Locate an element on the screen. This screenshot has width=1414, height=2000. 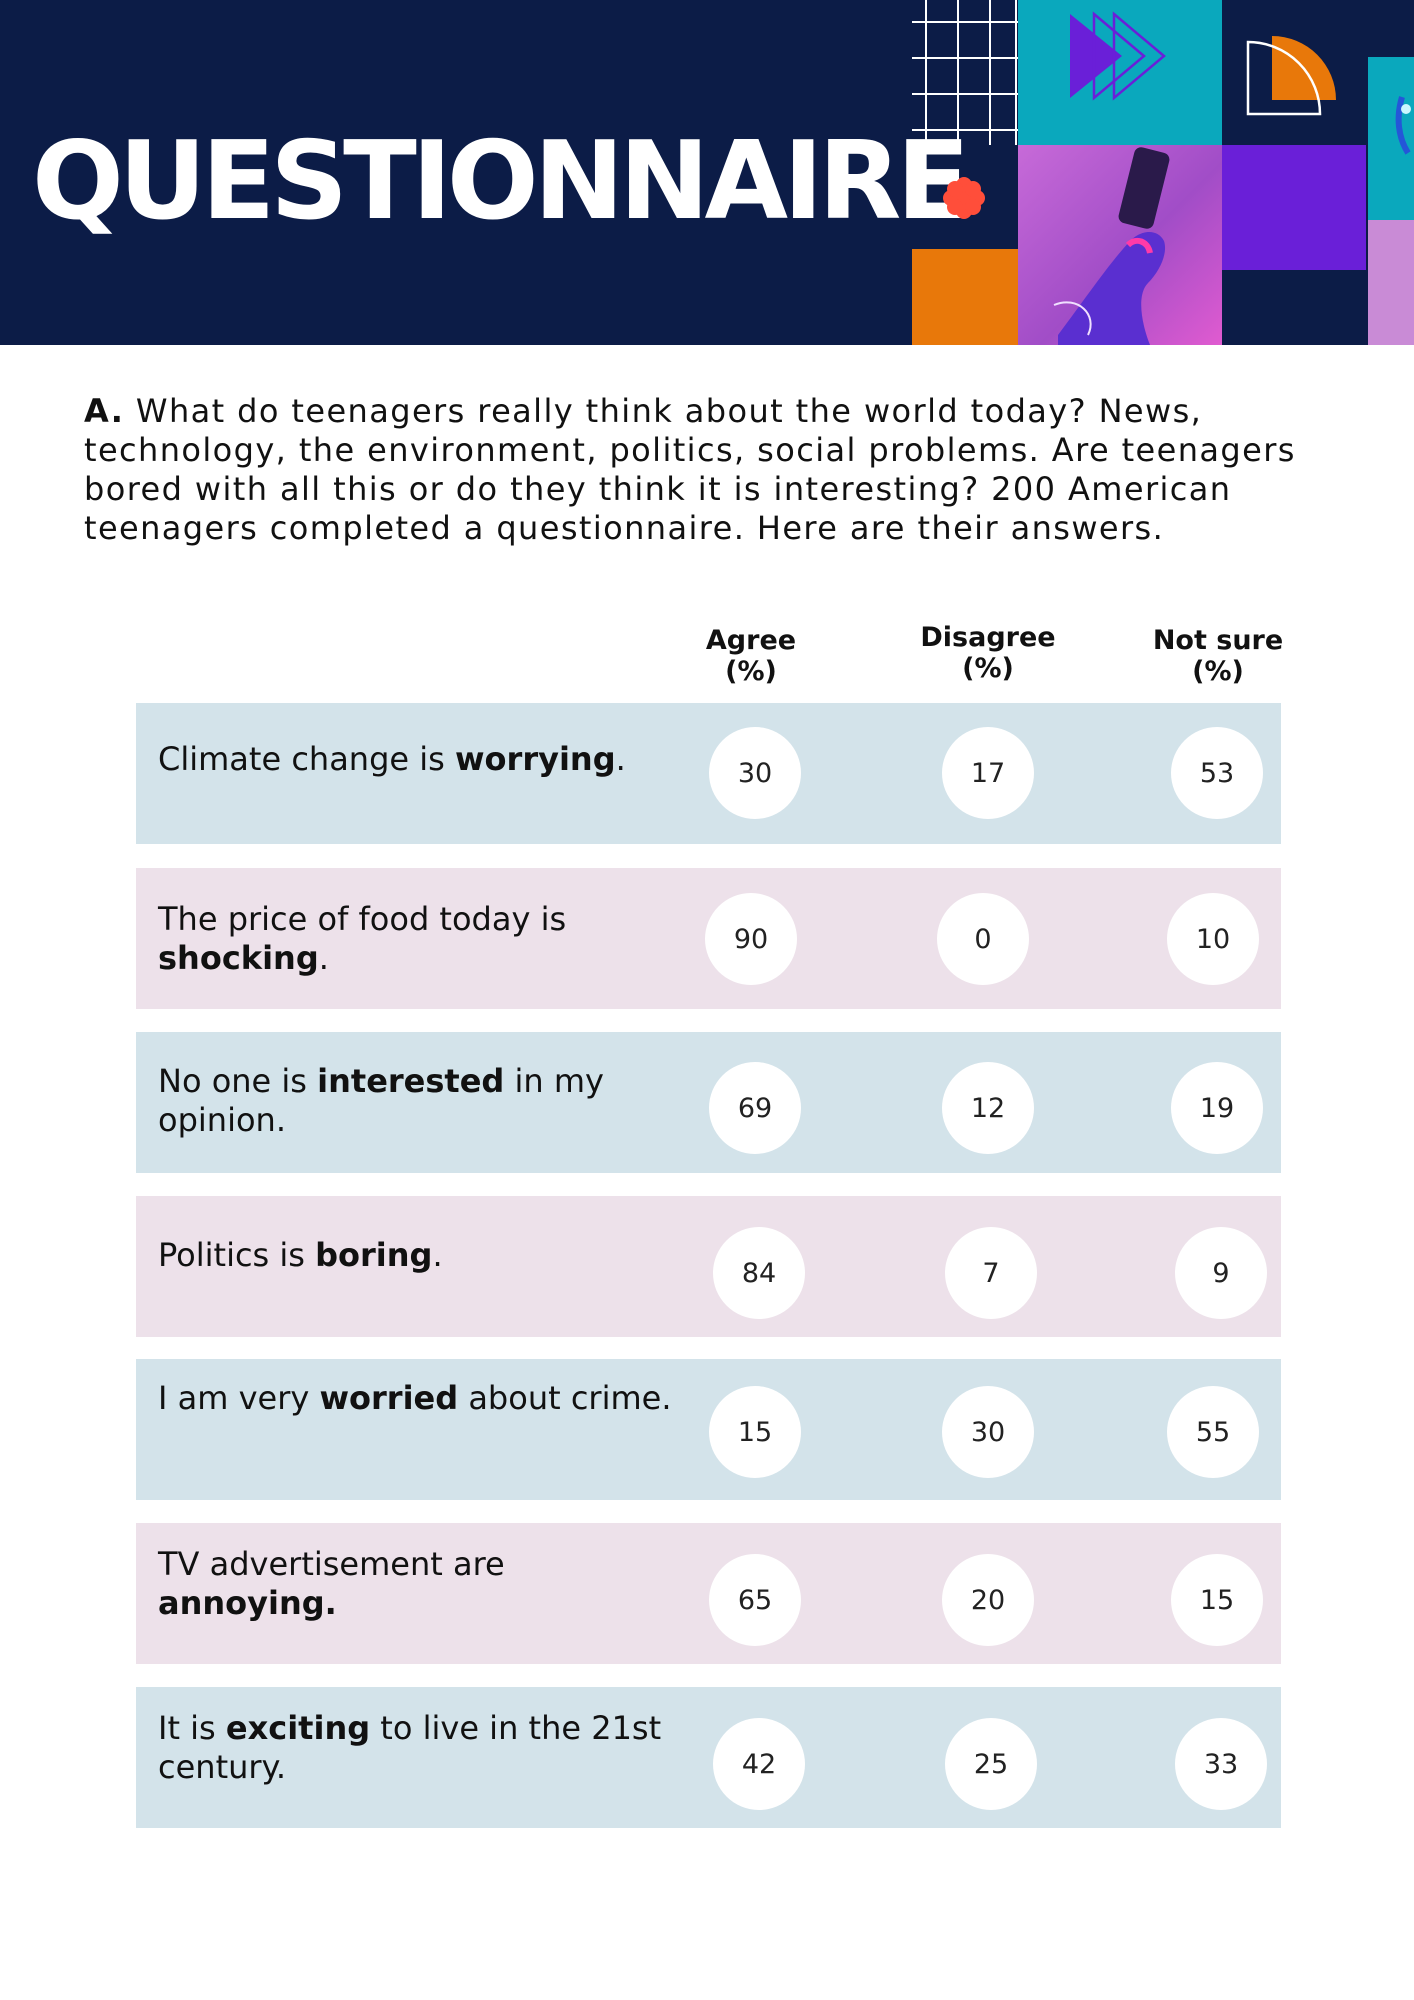
statement-row: Politics is boring. 84 7 9 is located at coordinates (708, 1266).